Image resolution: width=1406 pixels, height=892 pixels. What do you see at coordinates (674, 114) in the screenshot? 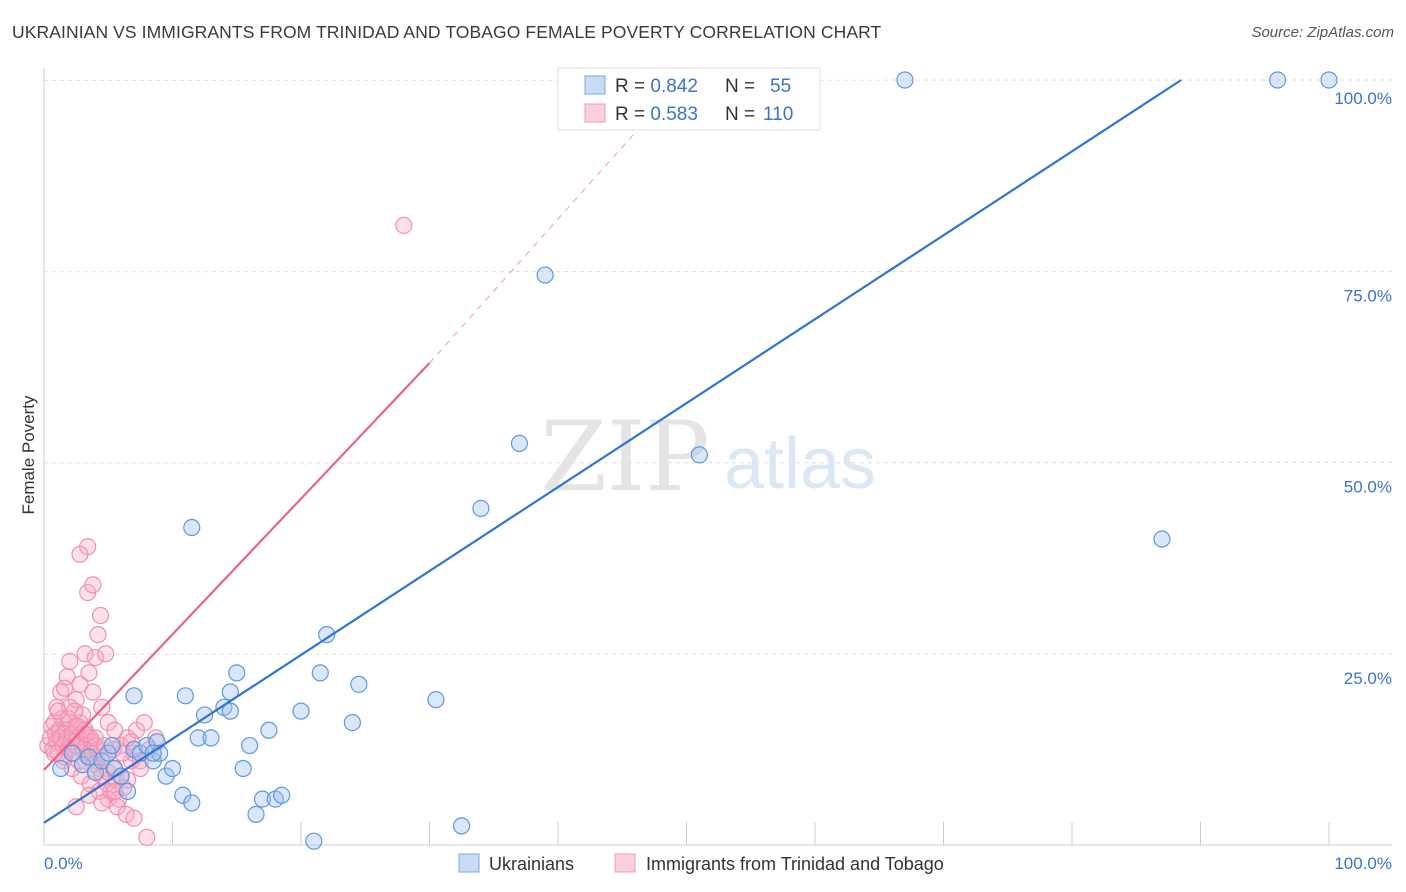
I see `r-value-pink: 0.583` at bounding box center [674, 114].